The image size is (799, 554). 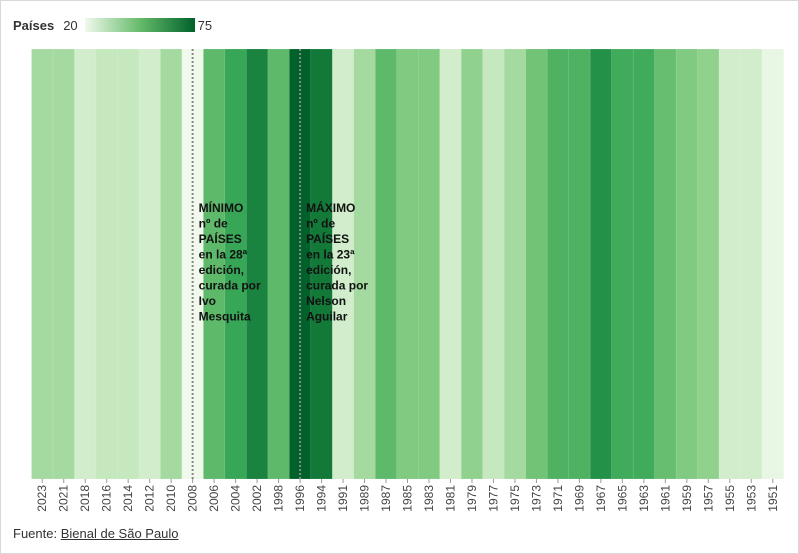 I want to click on x-tick-label: 1996, so click(x=300, y=498).